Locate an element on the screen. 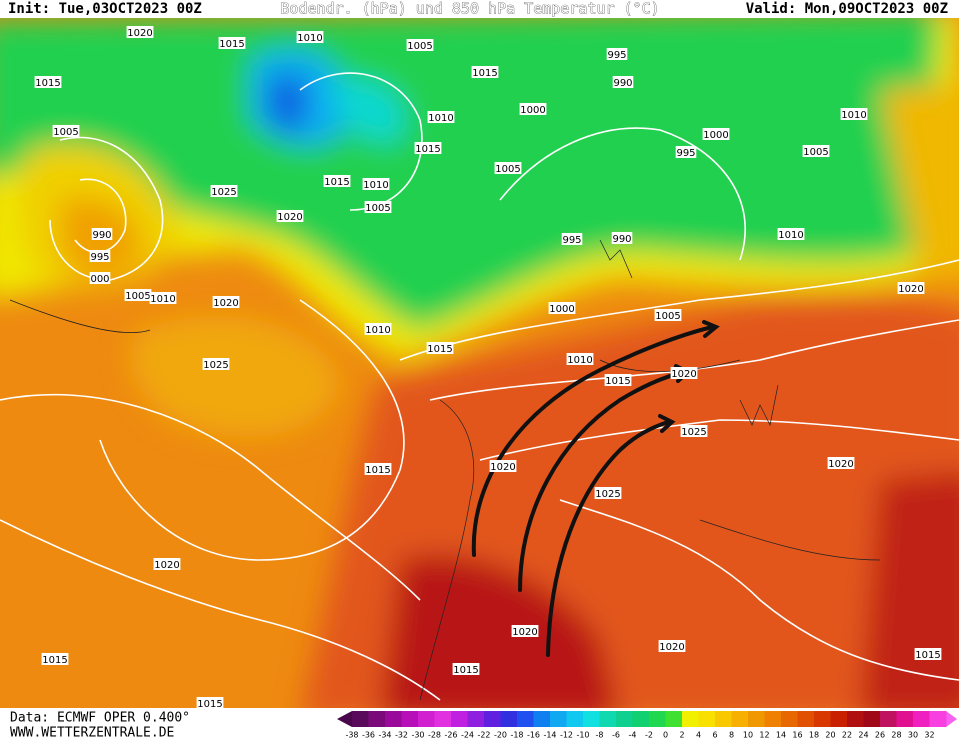 The width and height of the screenshot is (959, 741). colorbar-label: 24 is located at coordinates (863, 735).